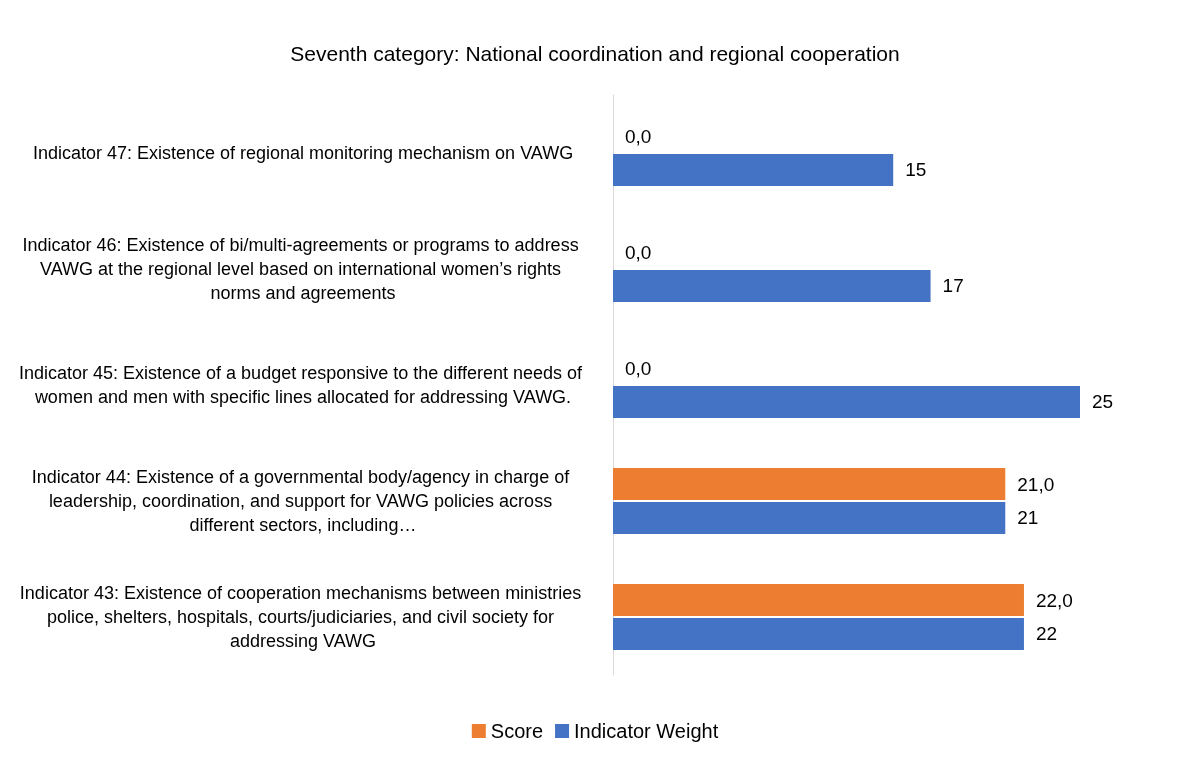  I want to click on data-label: 21,0, so click(1036, 484).